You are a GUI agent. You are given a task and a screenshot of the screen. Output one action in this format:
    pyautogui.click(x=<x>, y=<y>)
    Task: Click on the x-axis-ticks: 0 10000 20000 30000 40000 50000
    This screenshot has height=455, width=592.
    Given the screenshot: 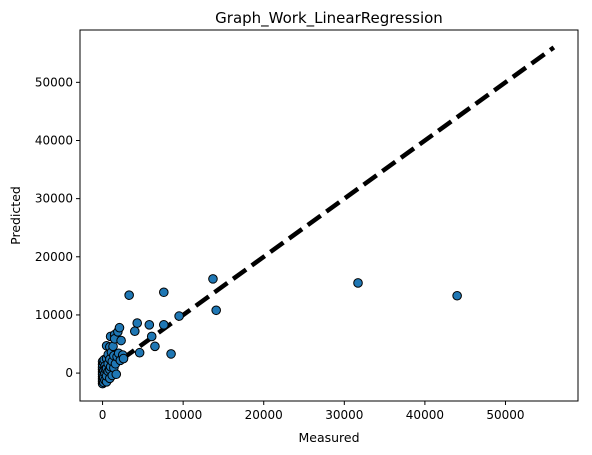 What is the action you would take?
    pyautogui.click(x=312, y=411)
    